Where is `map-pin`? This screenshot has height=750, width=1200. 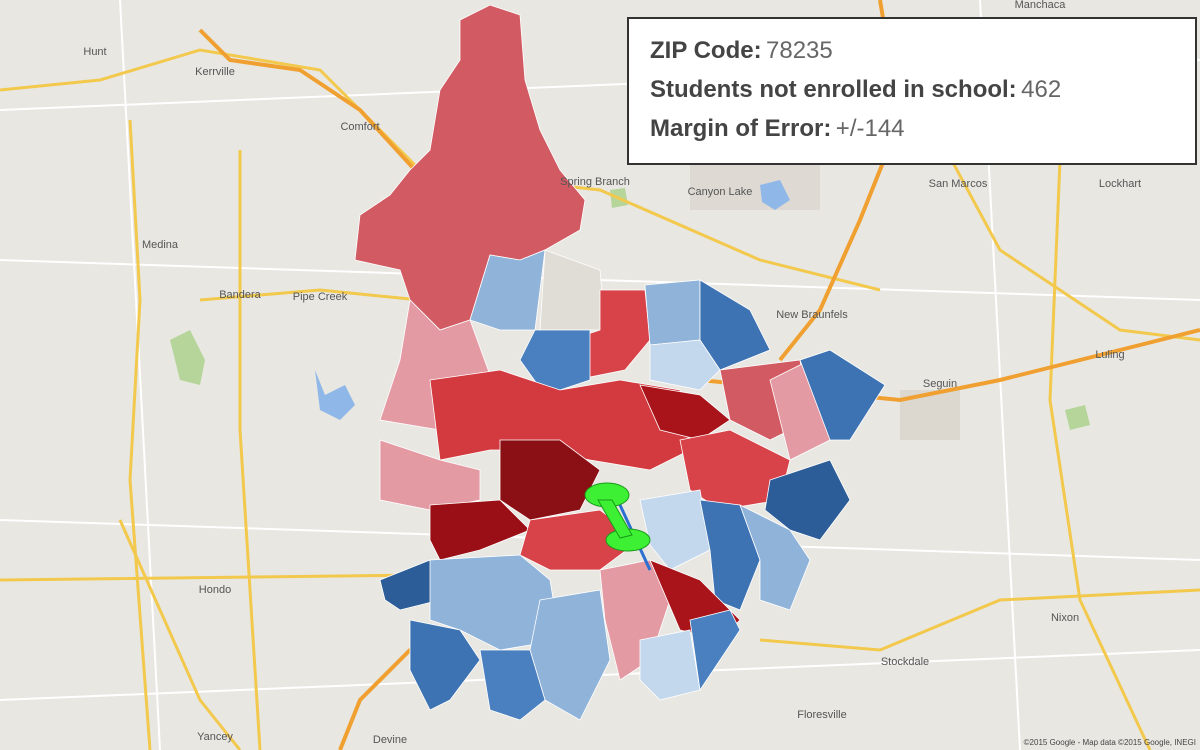
map-pin is located at coordinates (618, 526).